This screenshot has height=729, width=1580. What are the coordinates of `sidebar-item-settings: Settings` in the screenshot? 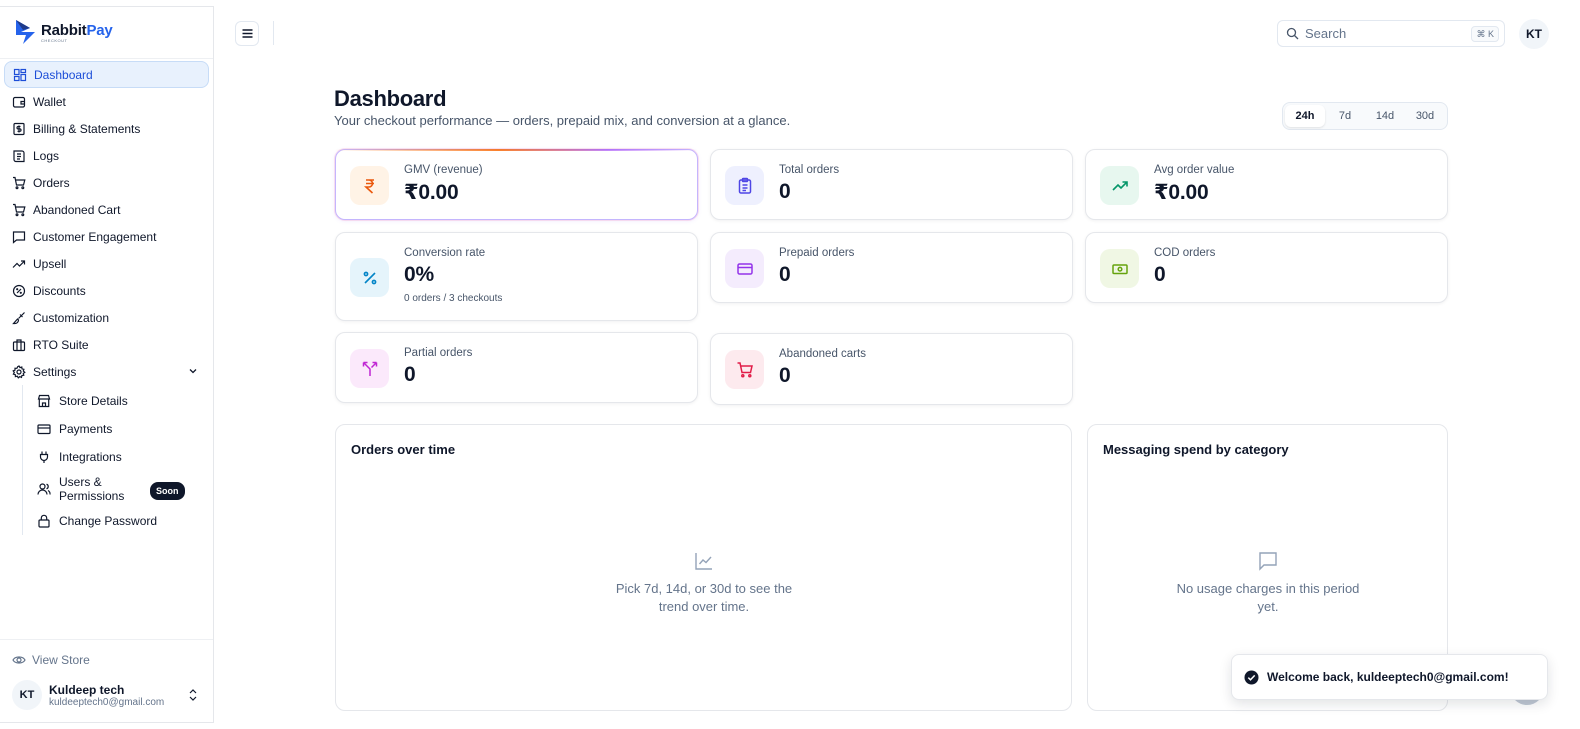 It's located at (106, 371).